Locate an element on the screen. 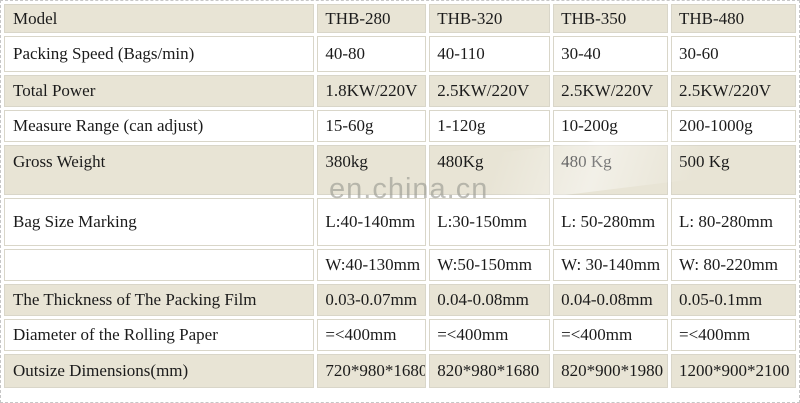 Image resolution: width=800 pixels, height=403 pixels. spec-value: L:40-140mm is located at coordinates (372, 222).